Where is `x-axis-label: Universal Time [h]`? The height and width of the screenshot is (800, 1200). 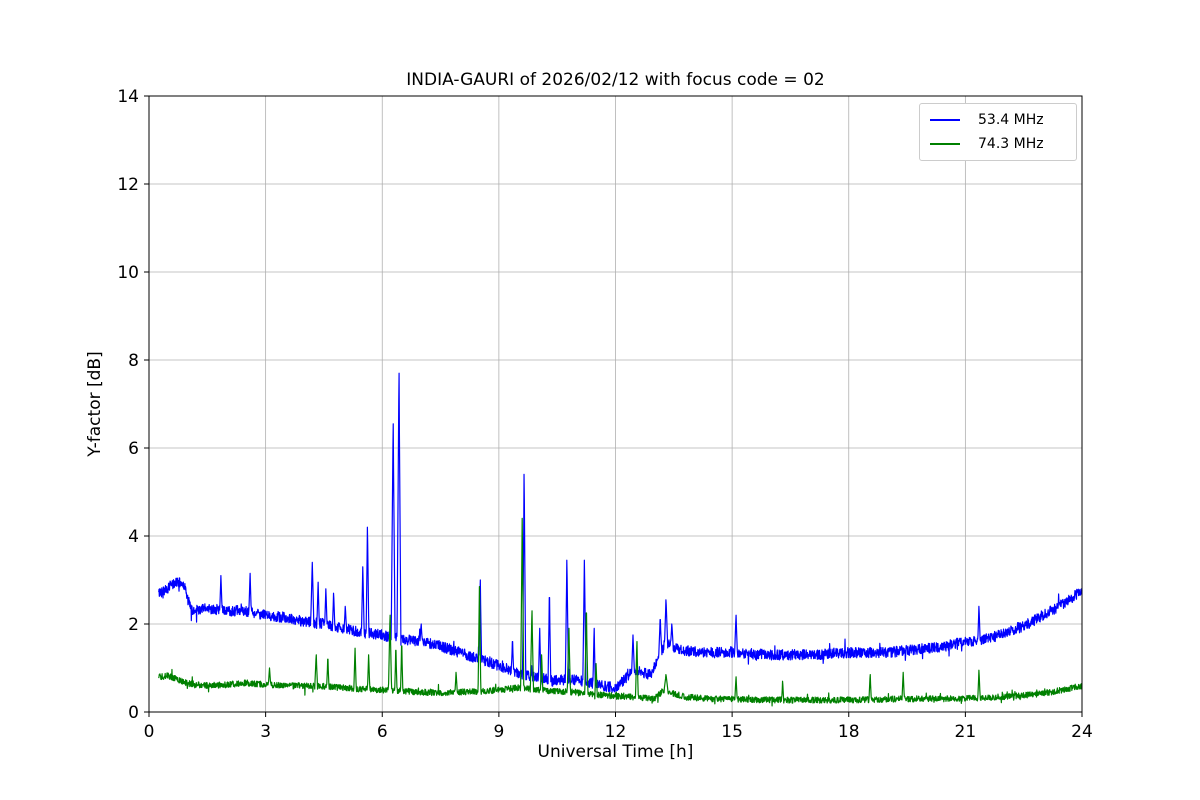
x-axis-label: Universal Time [h] is located at coordinates (615, 752).